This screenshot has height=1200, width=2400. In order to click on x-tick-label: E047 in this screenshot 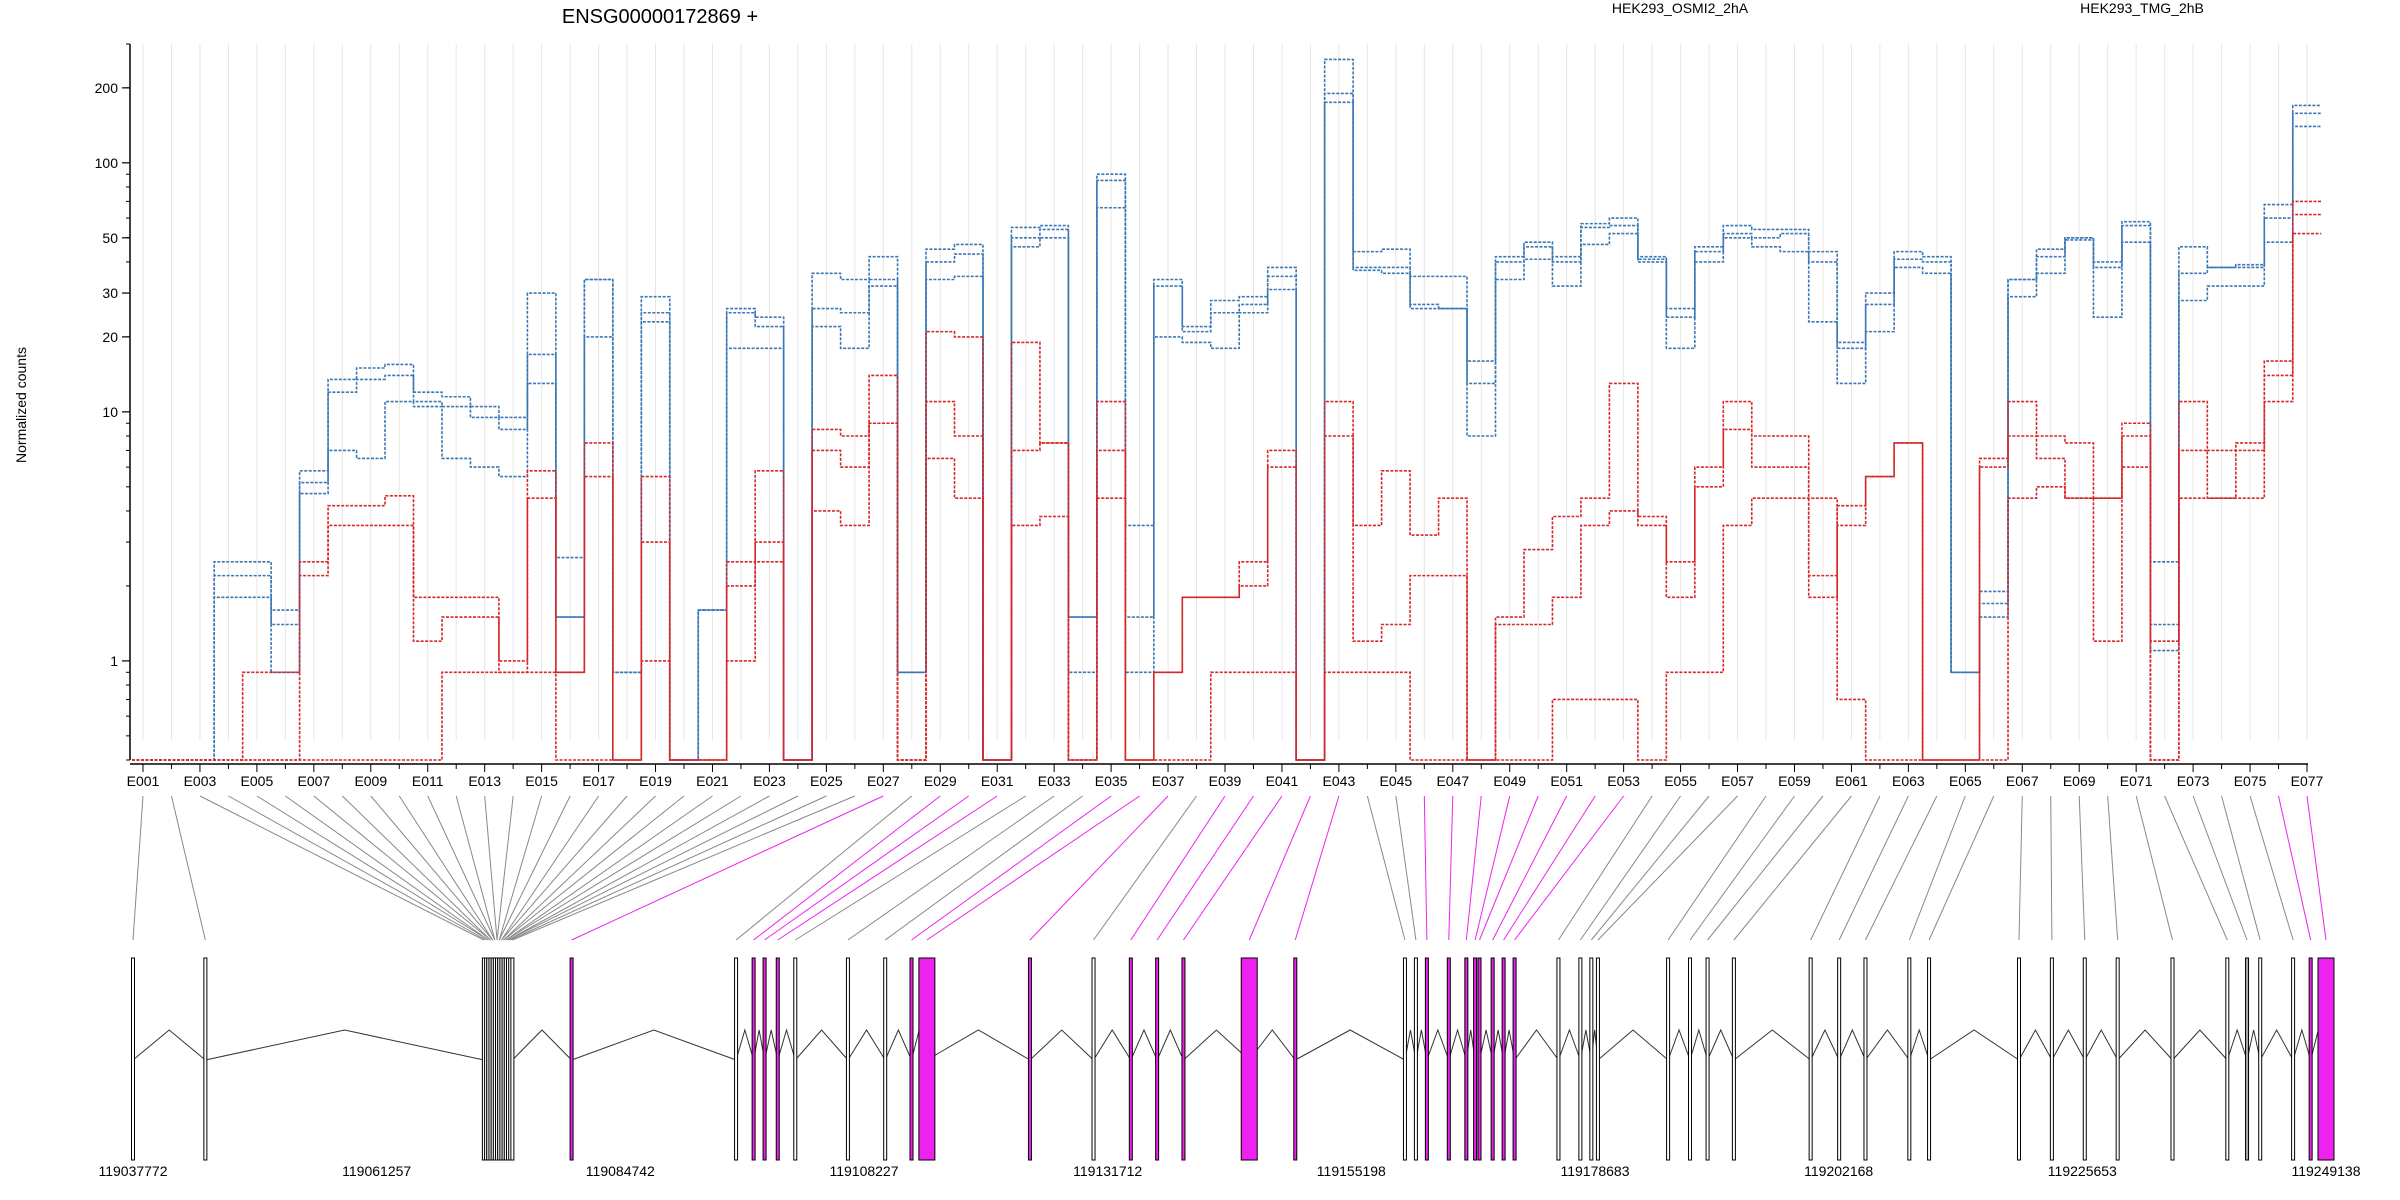, I will do `click(1452, 781)`.